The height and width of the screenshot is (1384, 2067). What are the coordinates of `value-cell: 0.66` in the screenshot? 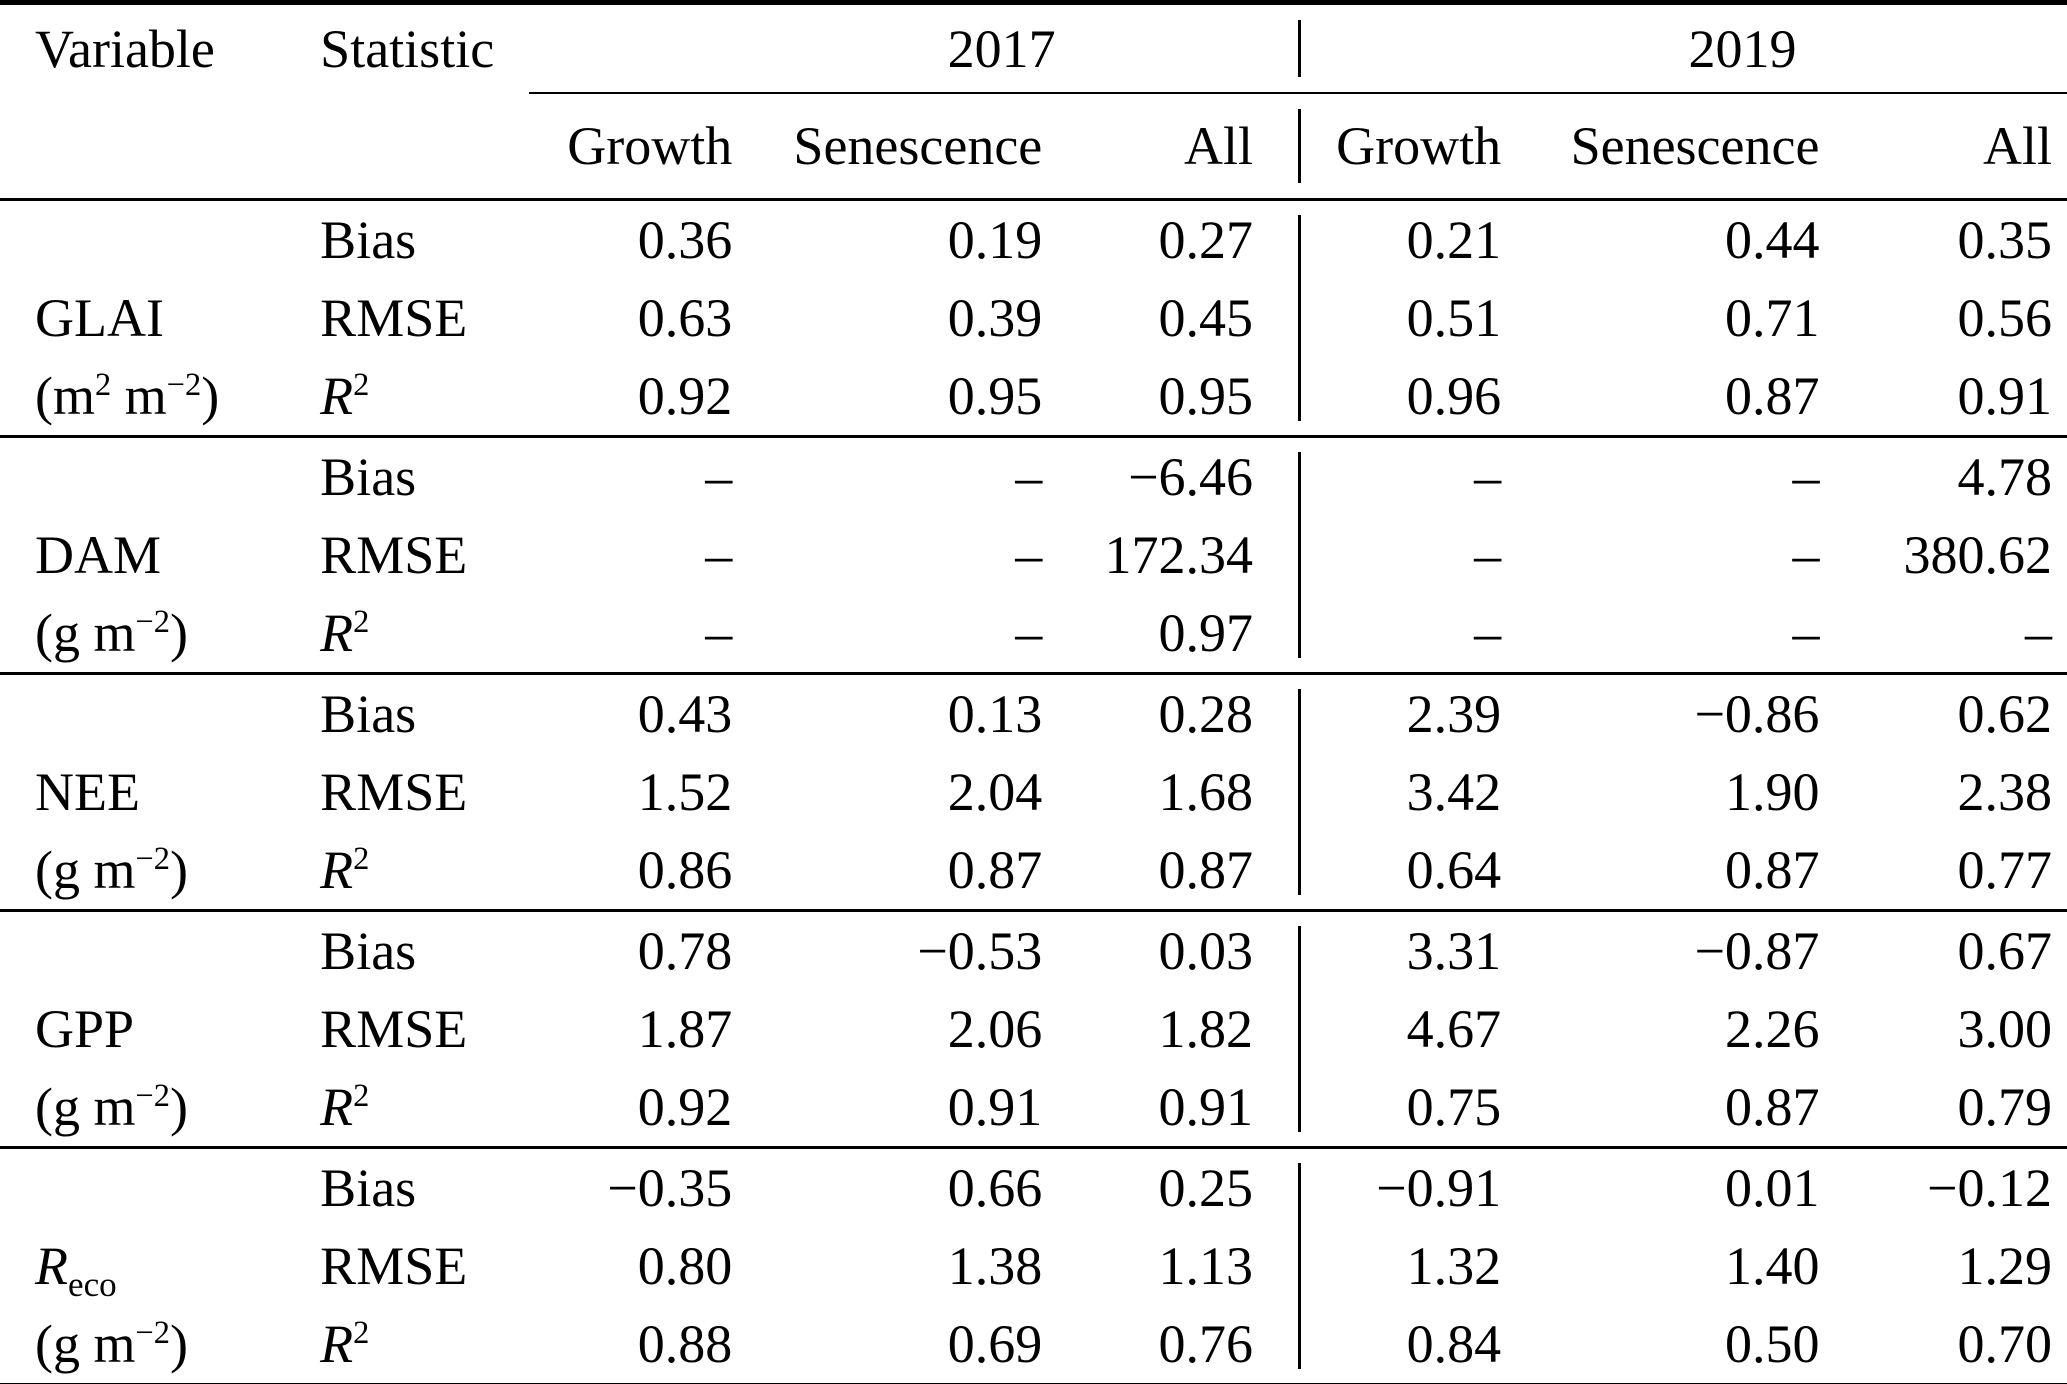 It's located at (995, 1188).